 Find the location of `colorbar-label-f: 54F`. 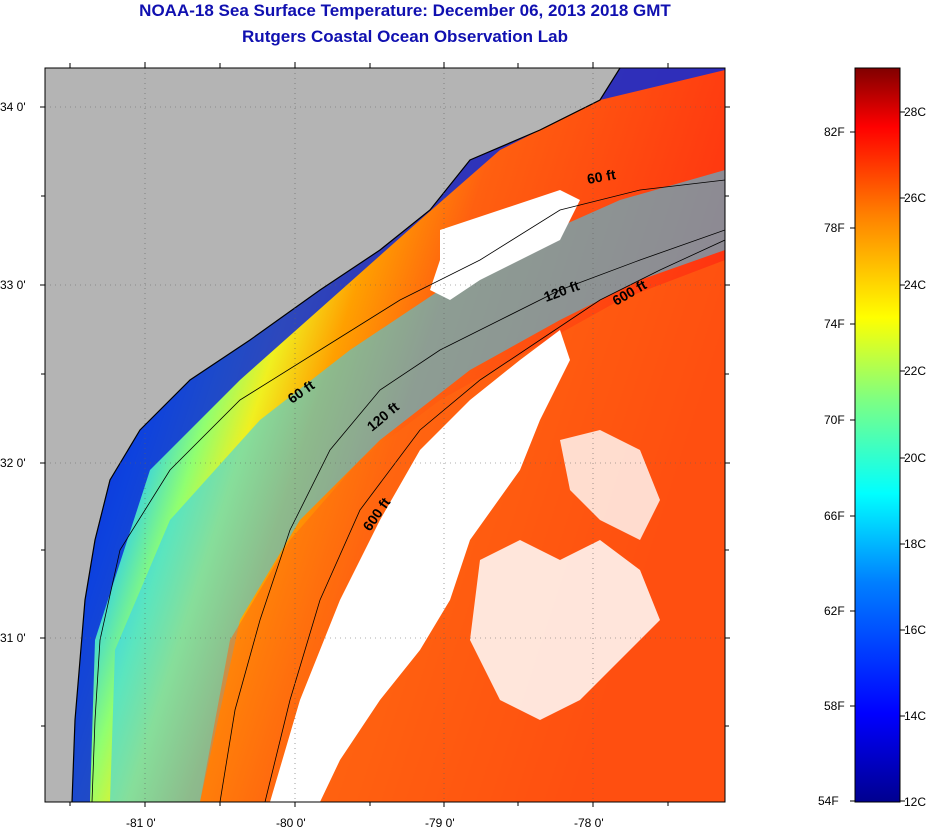

colorbar-label-f: 54F is located at coordinates (828, 801).